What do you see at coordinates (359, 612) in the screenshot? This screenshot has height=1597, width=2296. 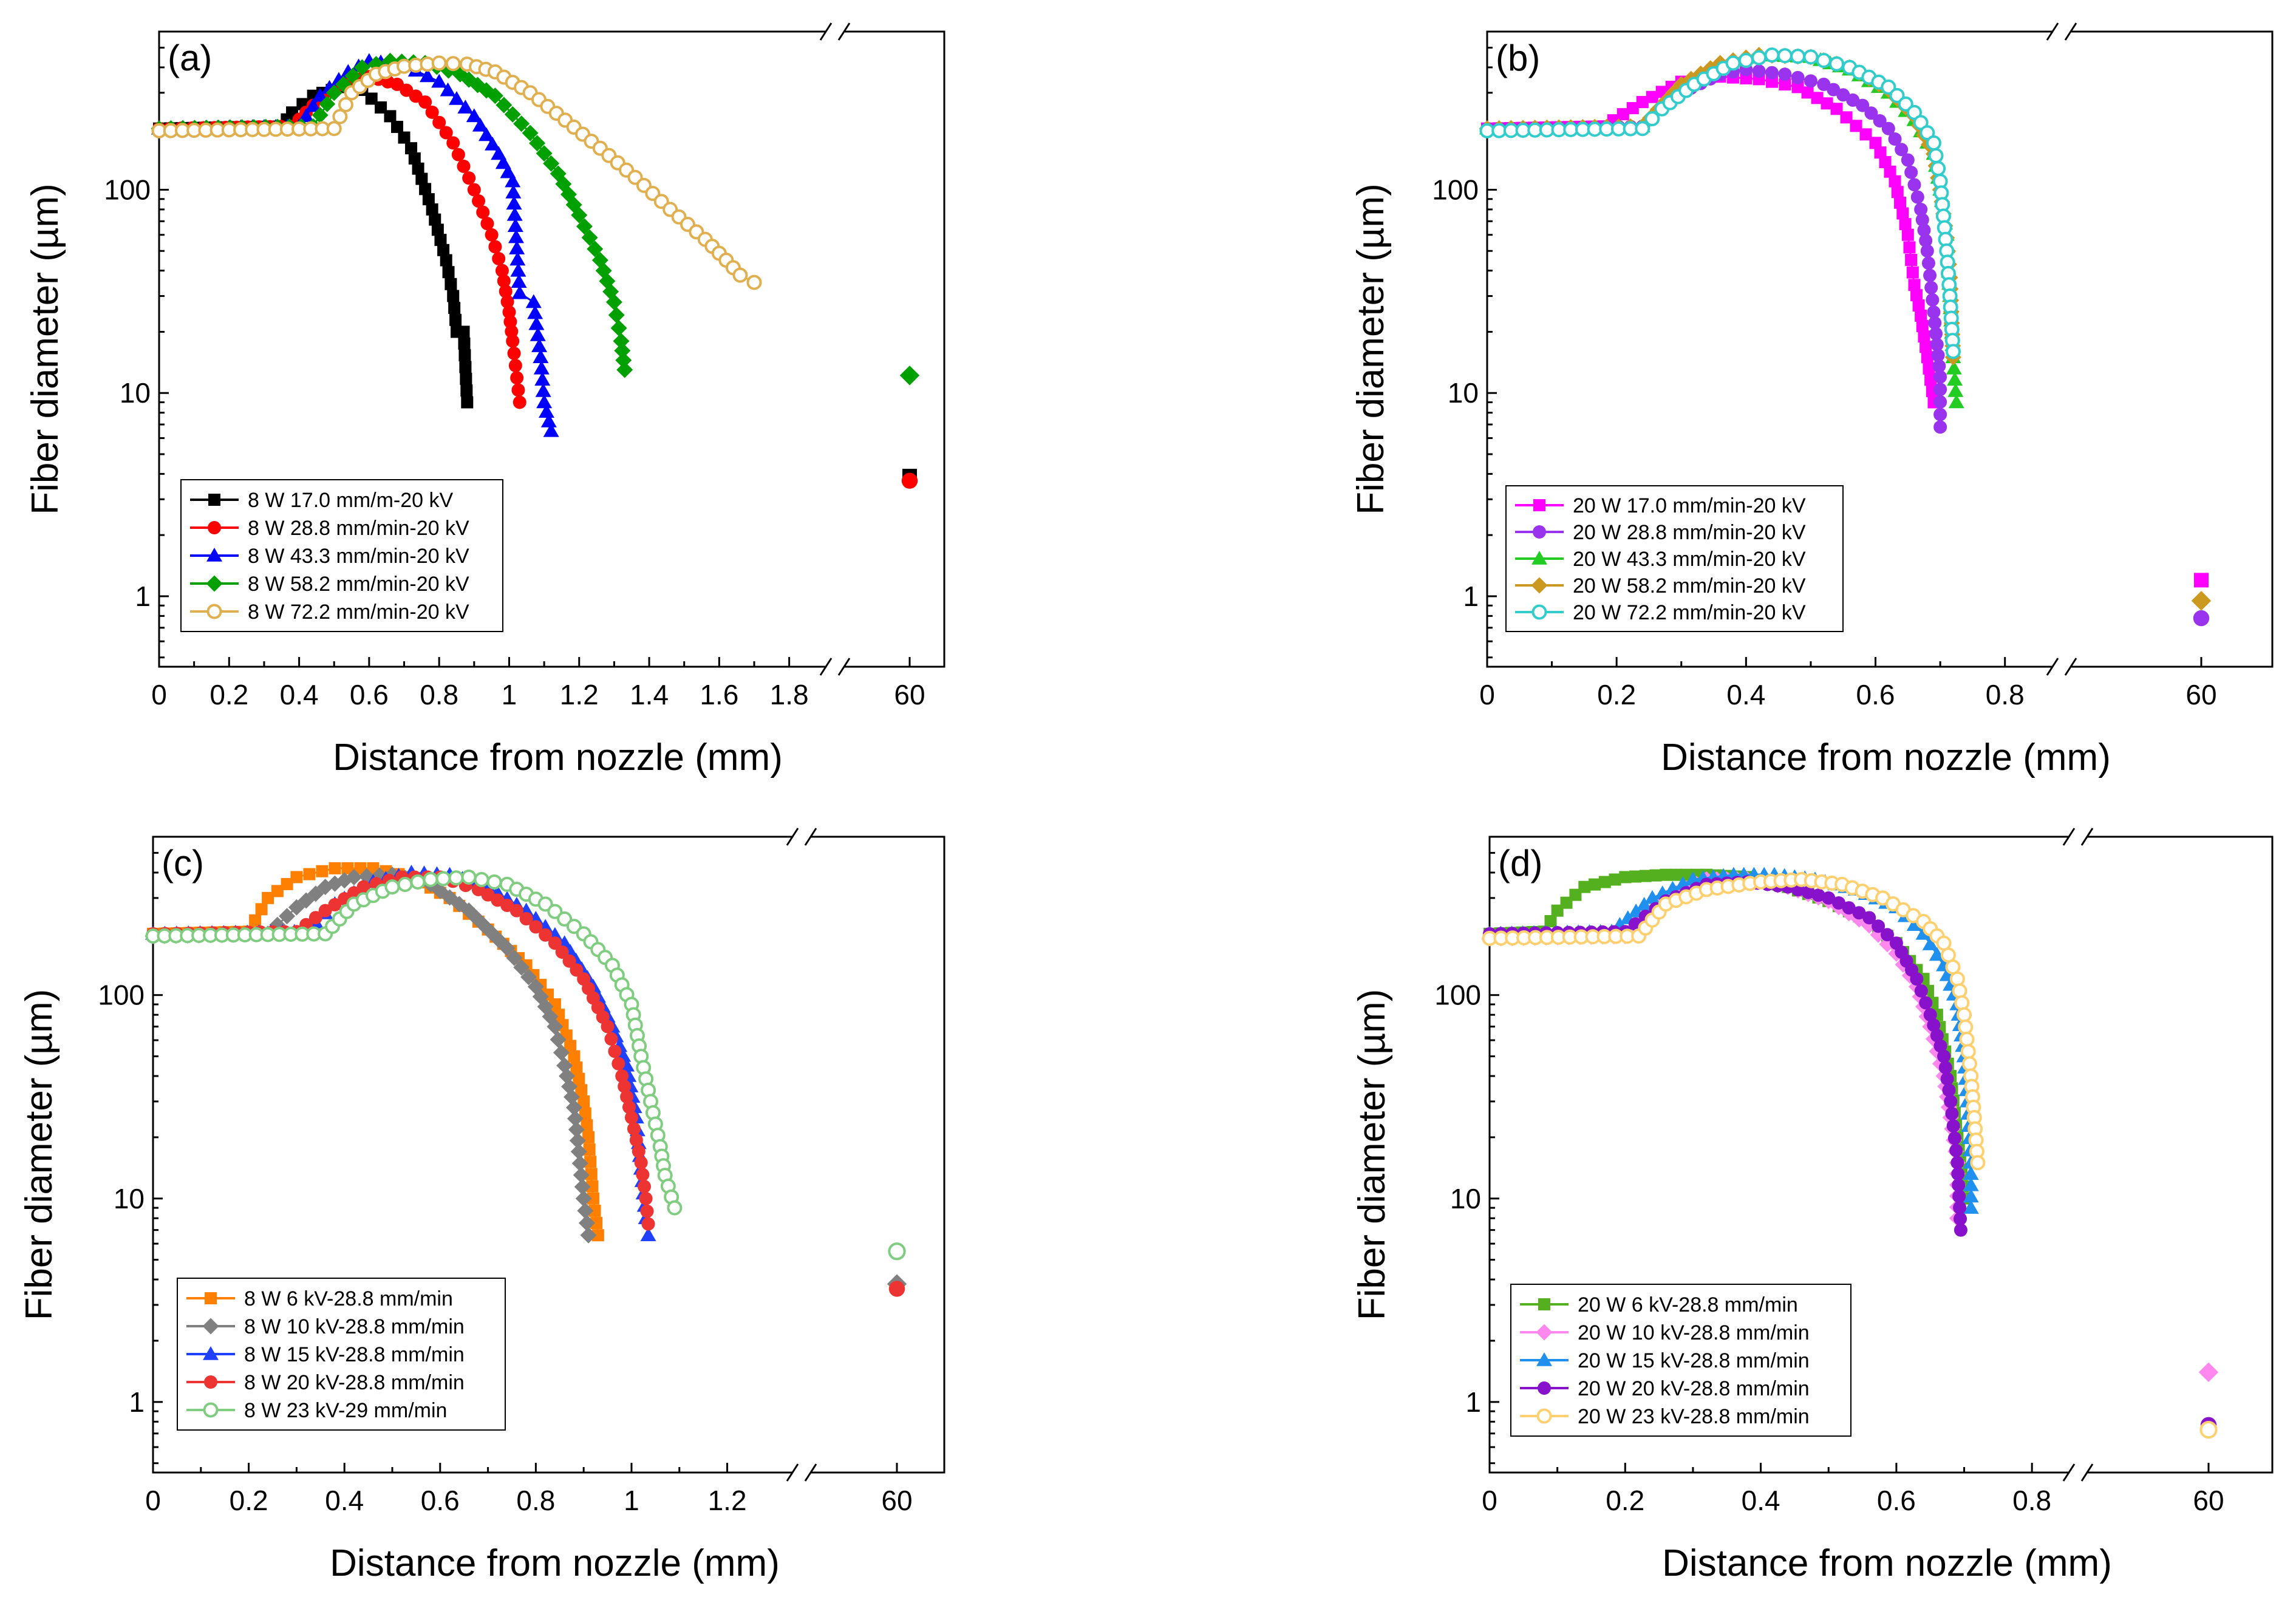 I see `legend-label: 8 W 72.2 mm/min-20 kV` at bounding box center [359, 612].